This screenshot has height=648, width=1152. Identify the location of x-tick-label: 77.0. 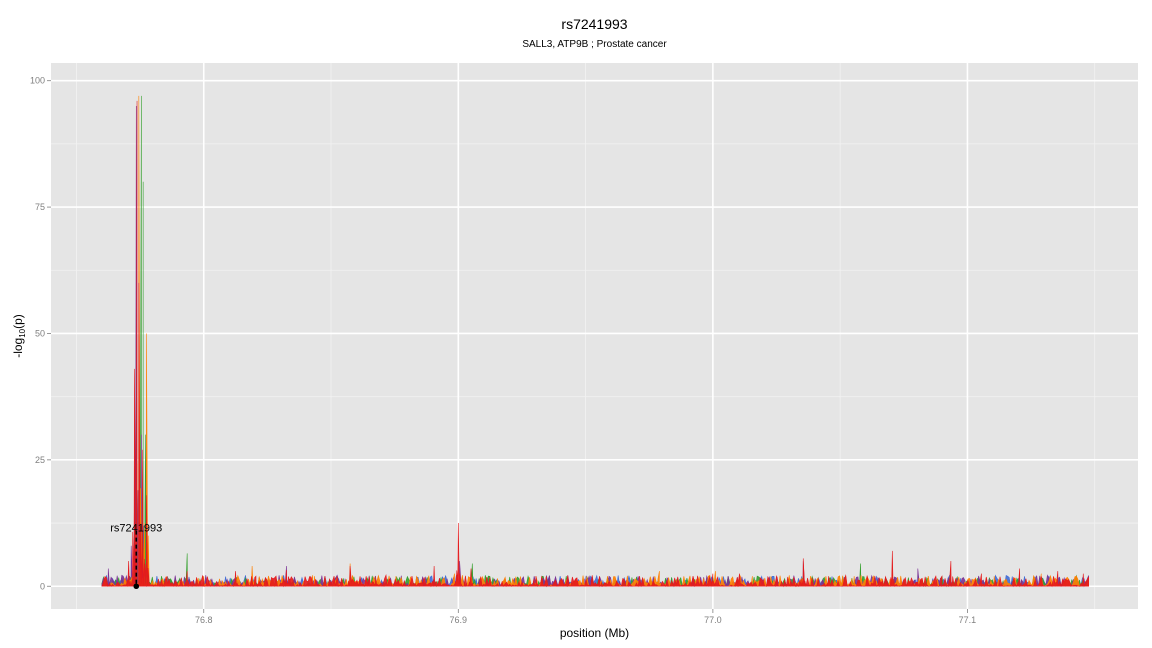
(713, 620).